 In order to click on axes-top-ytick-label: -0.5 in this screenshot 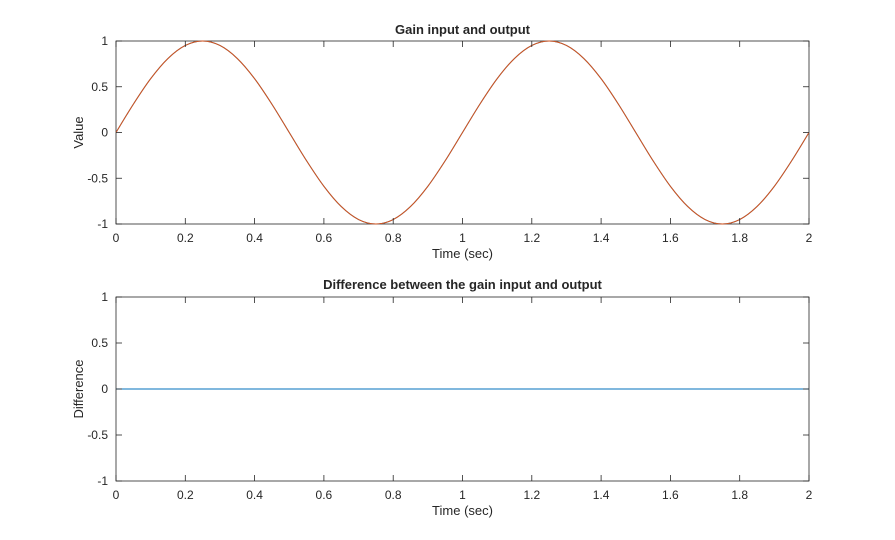, I will do `click(97, 178)`.